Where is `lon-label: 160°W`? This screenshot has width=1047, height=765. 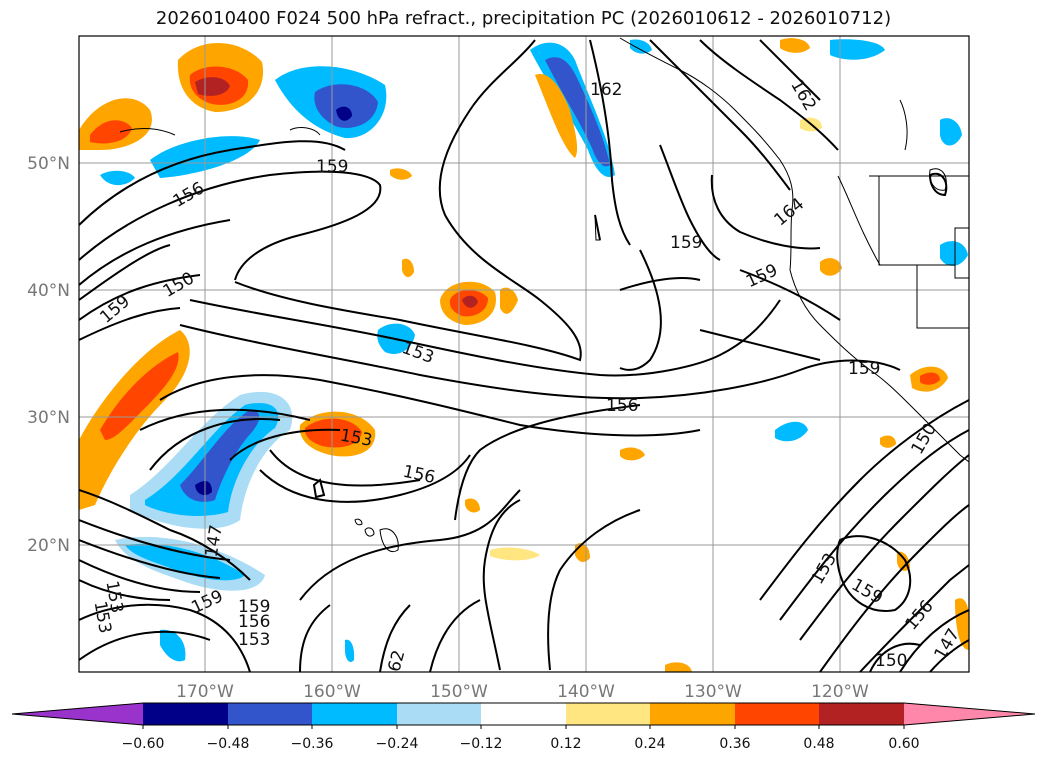
lon-label: 160°W is located at coordinates (332, 692).